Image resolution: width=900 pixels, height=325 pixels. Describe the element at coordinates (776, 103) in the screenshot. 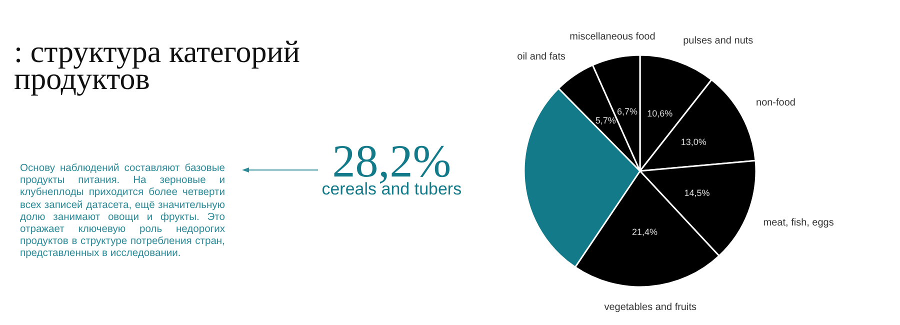

I see `slice-label: non-food` at that location.